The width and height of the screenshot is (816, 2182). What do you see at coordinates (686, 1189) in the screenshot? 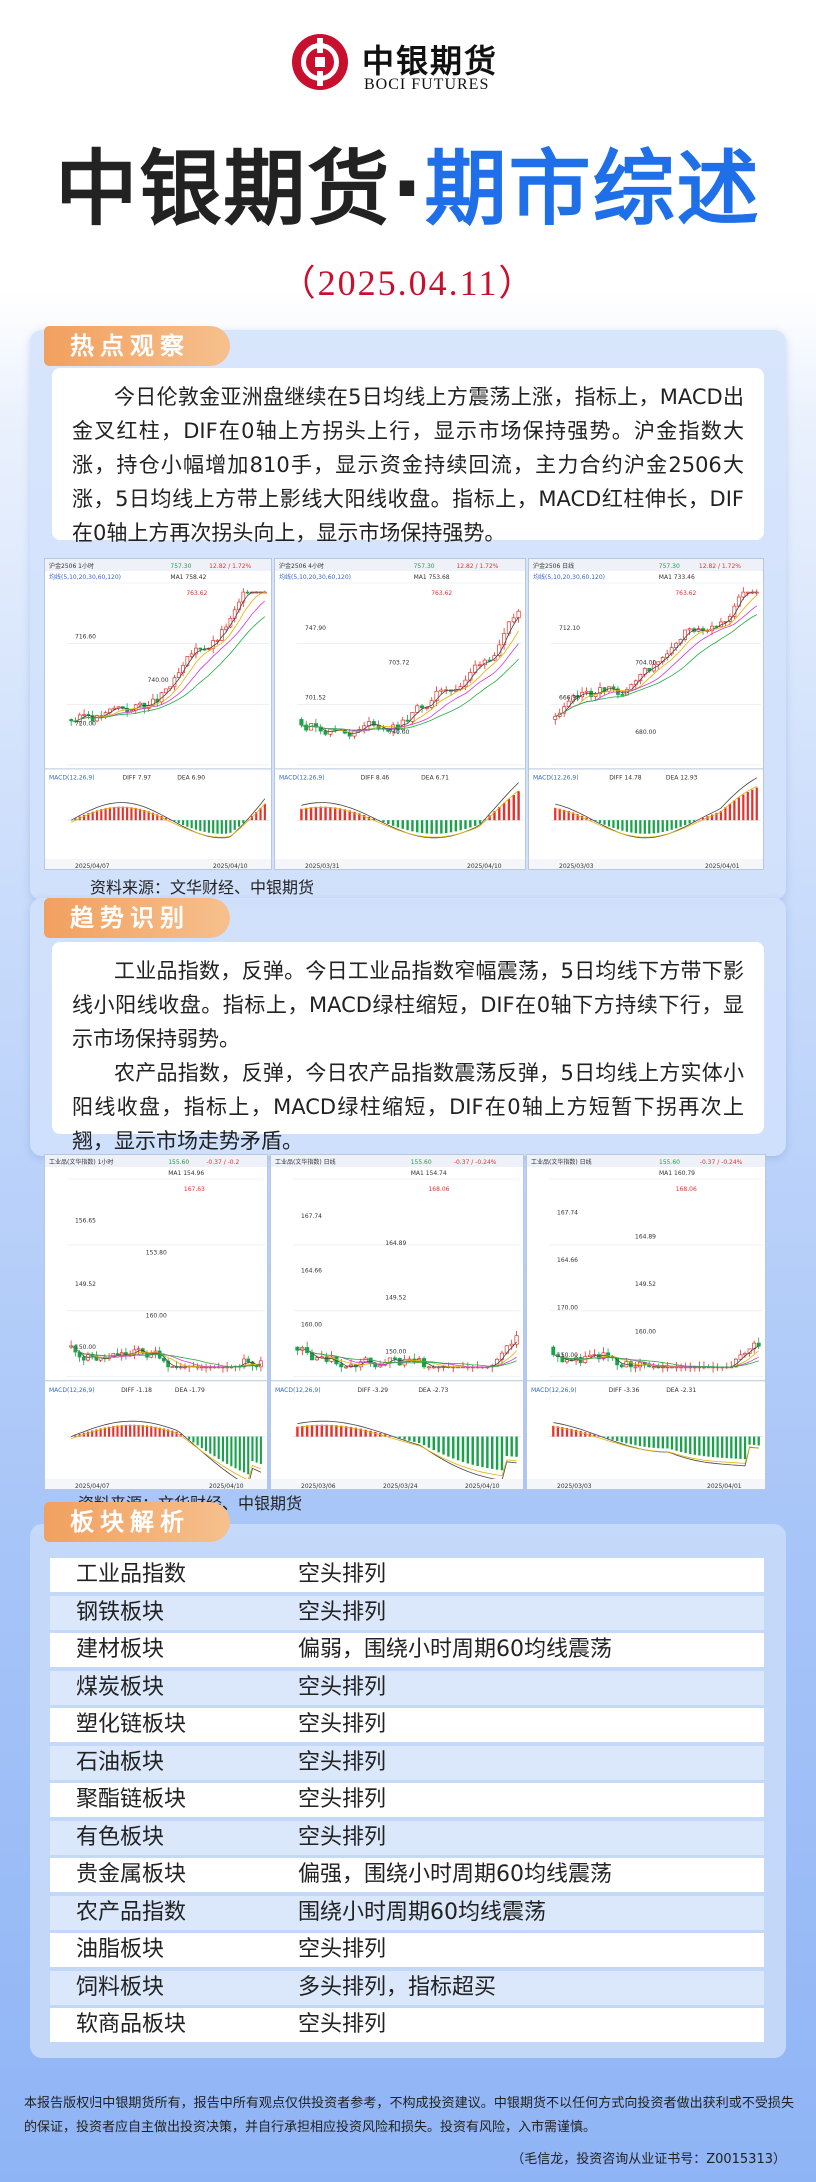
I see `price-label: 168.06` at bounding box center [686, 1189].